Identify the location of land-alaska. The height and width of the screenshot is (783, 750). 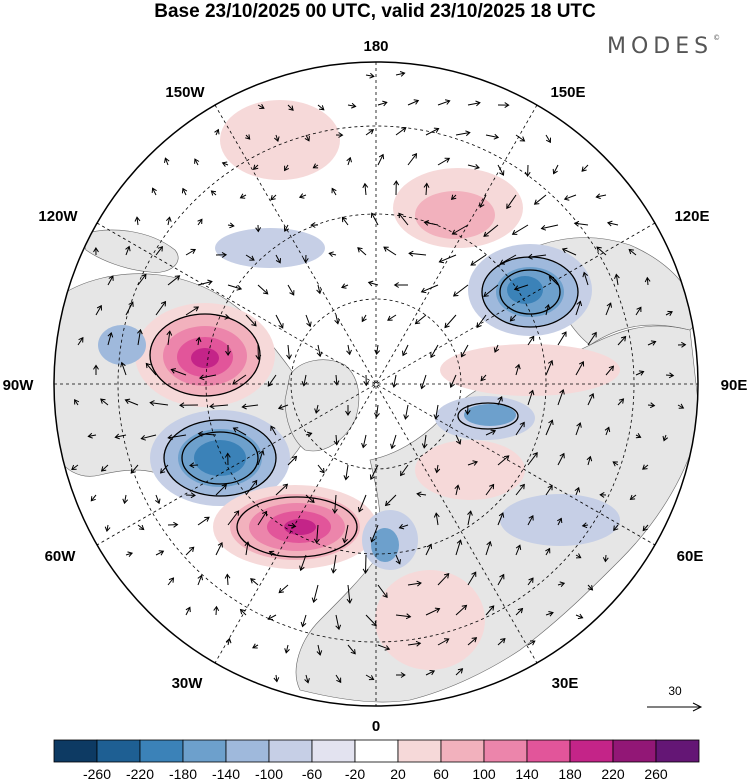
(129, 251).